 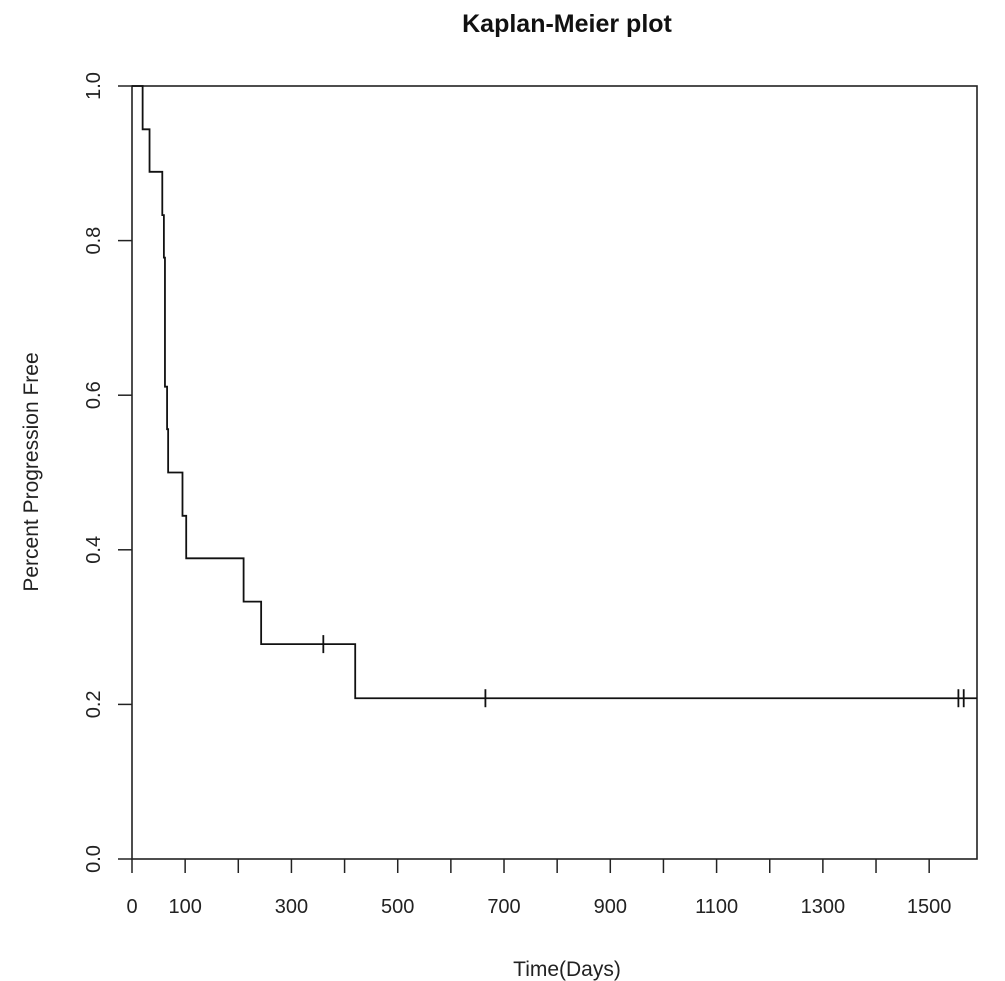 I want to click on y-tick-label: 0.6, so click(x=94, y=395).